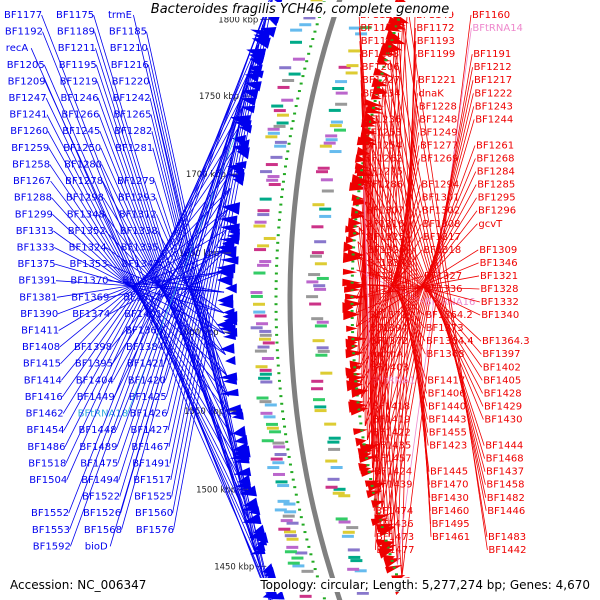 This screenshot has width=600, height=600. I want to click on gene-label: BF1346, so click(499, 263).